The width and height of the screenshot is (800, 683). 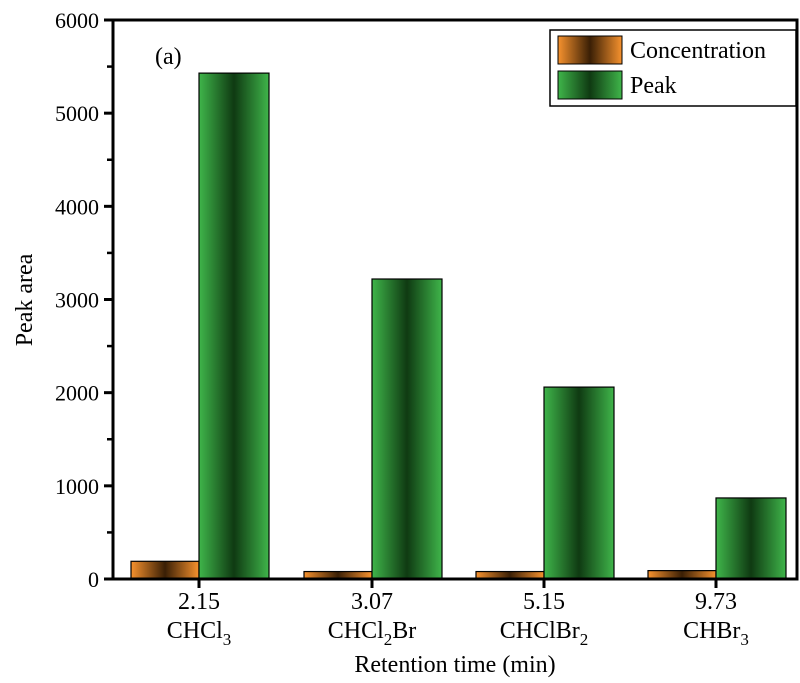 What do you see at coordinates (590, 50) in the screenshot?
I see `legend-swatch-concentration` at bounding box center [590, 50].